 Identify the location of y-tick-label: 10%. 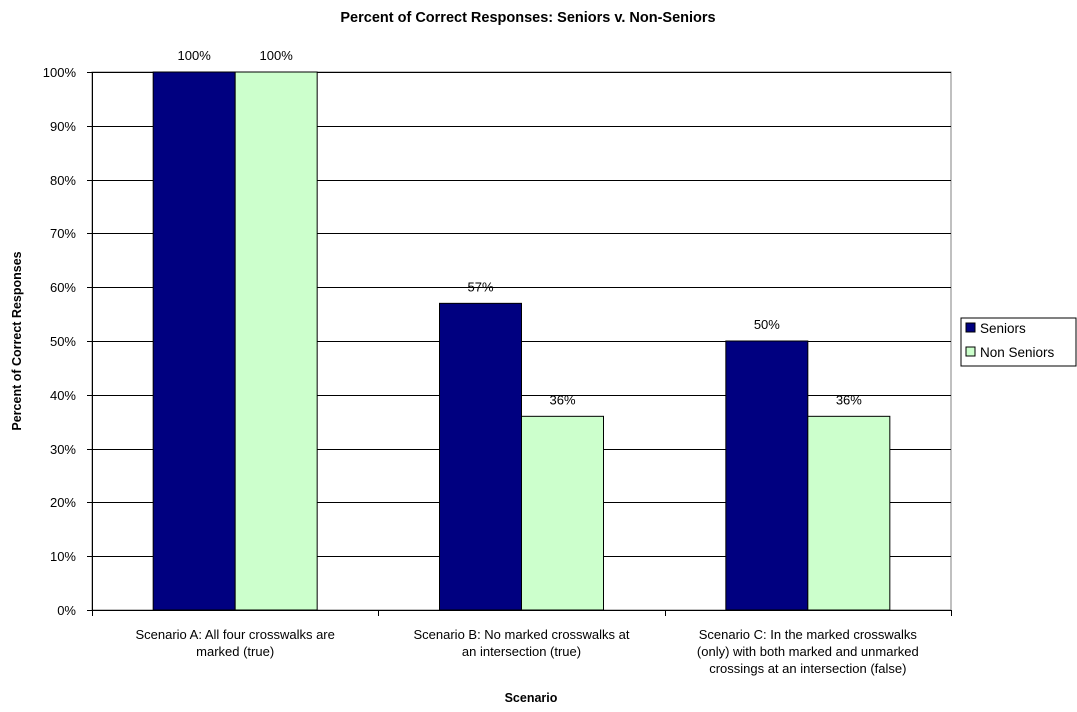
(63, 556).